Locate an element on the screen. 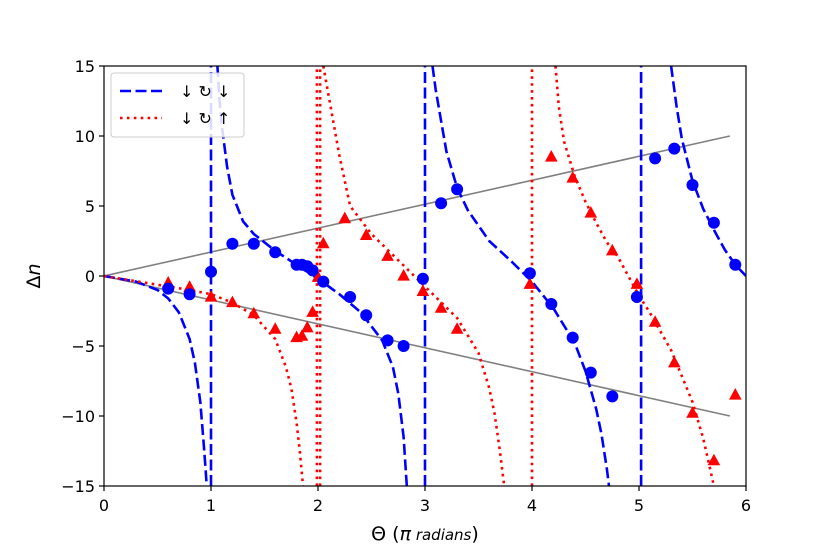  x-tick-label: 2 is located at coordinates (318, 505).